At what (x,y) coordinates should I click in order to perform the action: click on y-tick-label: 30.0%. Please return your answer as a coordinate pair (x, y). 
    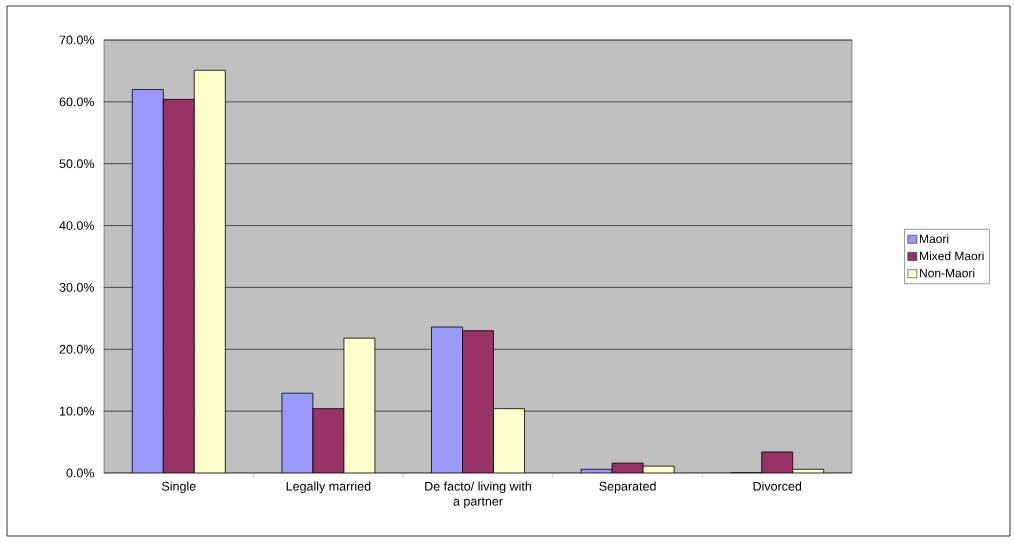
    Looking at the image, I should click on (77, 287).